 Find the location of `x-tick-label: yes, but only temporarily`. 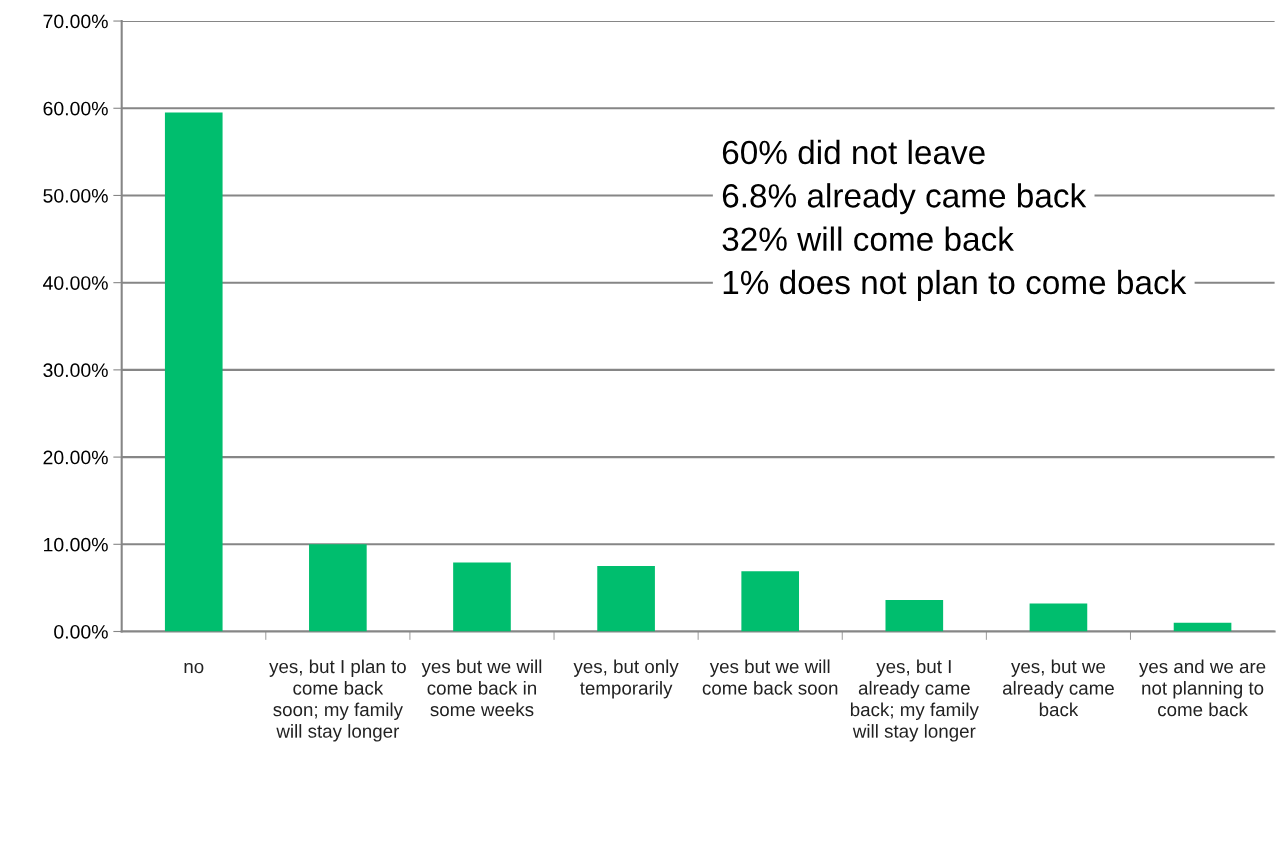

x-tick-label: yes, but only temporarily is located at coordinates (626, 679).